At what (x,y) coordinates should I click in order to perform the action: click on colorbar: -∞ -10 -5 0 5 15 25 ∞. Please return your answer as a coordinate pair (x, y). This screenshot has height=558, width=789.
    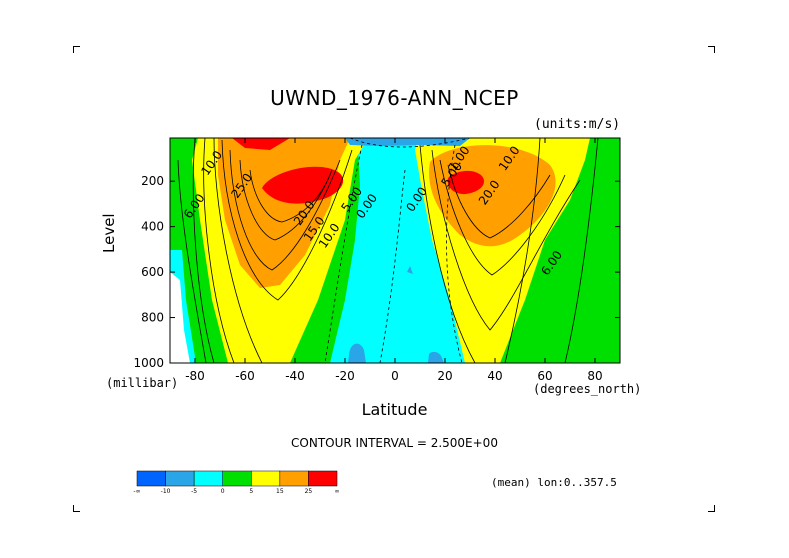
    Looking at the image, I should click on (236, 482).